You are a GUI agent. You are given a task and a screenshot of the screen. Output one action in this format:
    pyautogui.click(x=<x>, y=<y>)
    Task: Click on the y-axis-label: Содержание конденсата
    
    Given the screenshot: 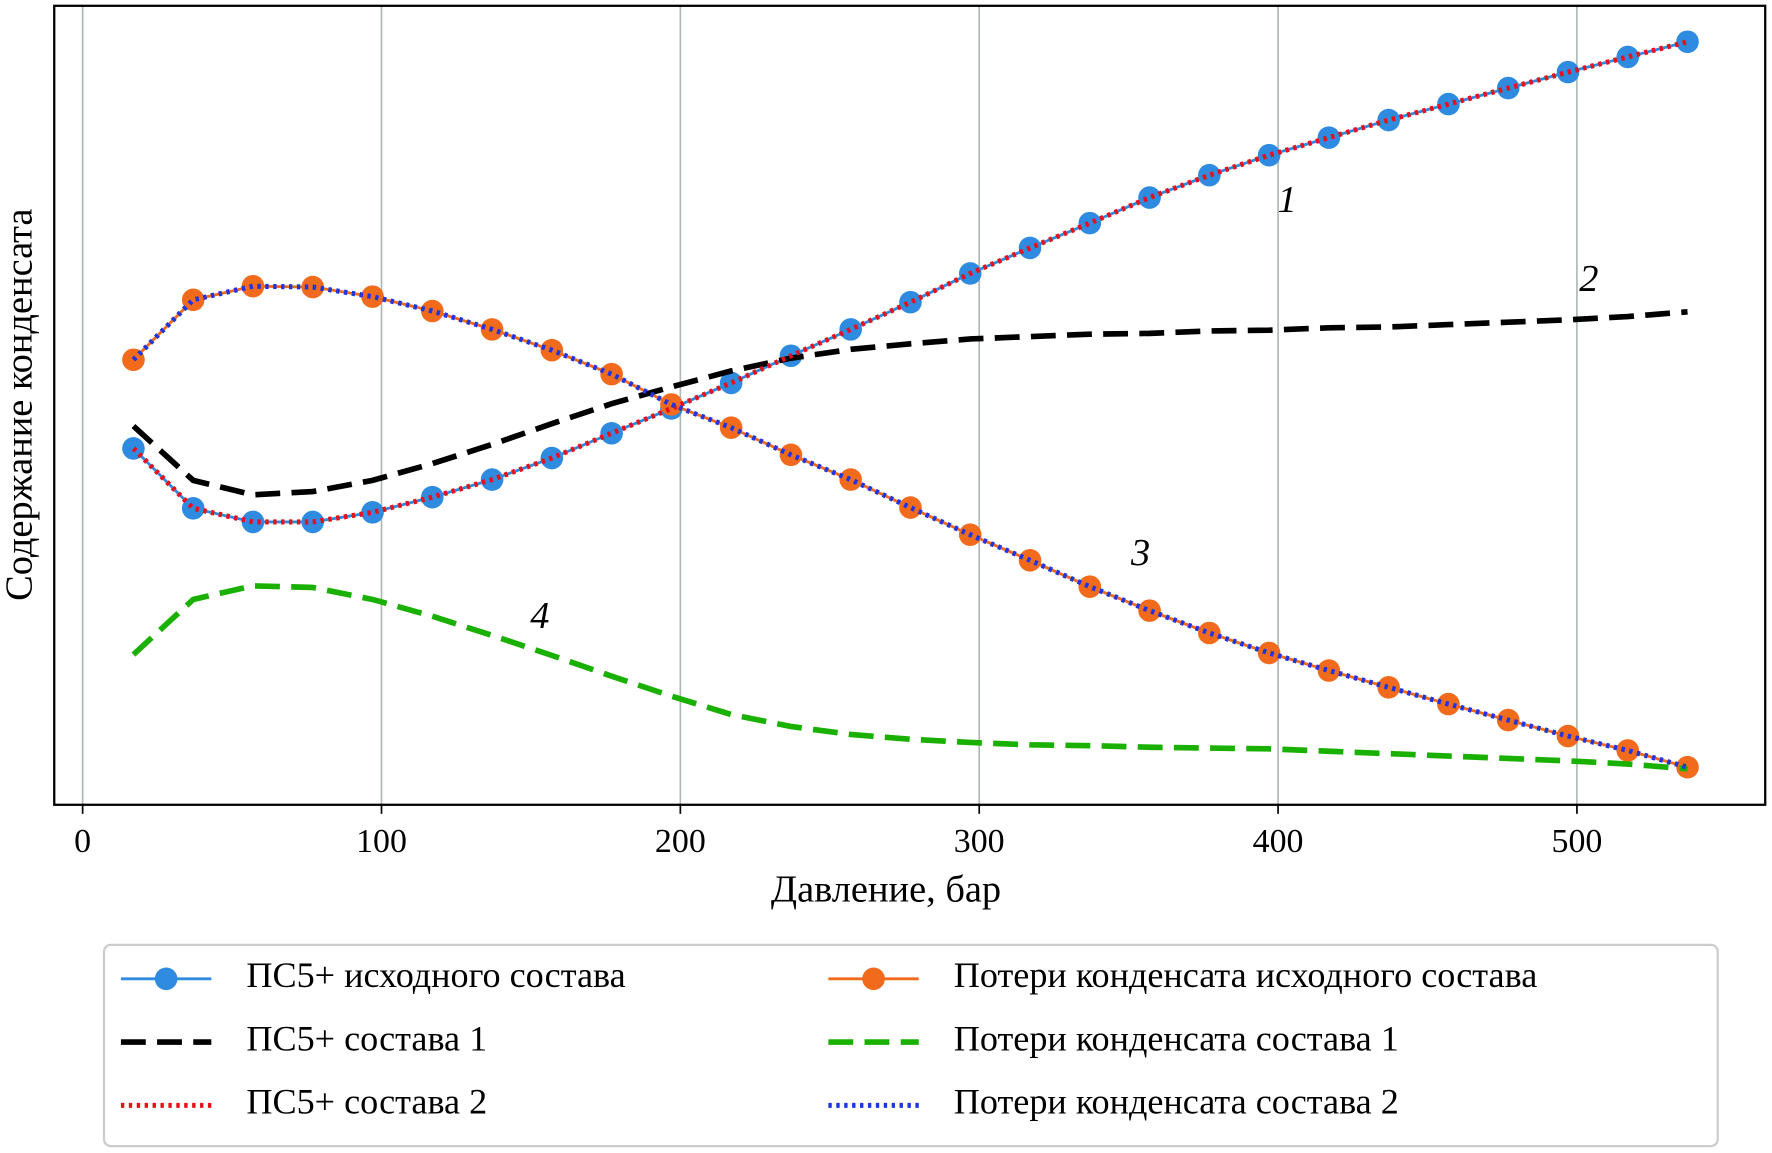 What is the action you would take?
    pyautogui.click(x=20, y=405)
    